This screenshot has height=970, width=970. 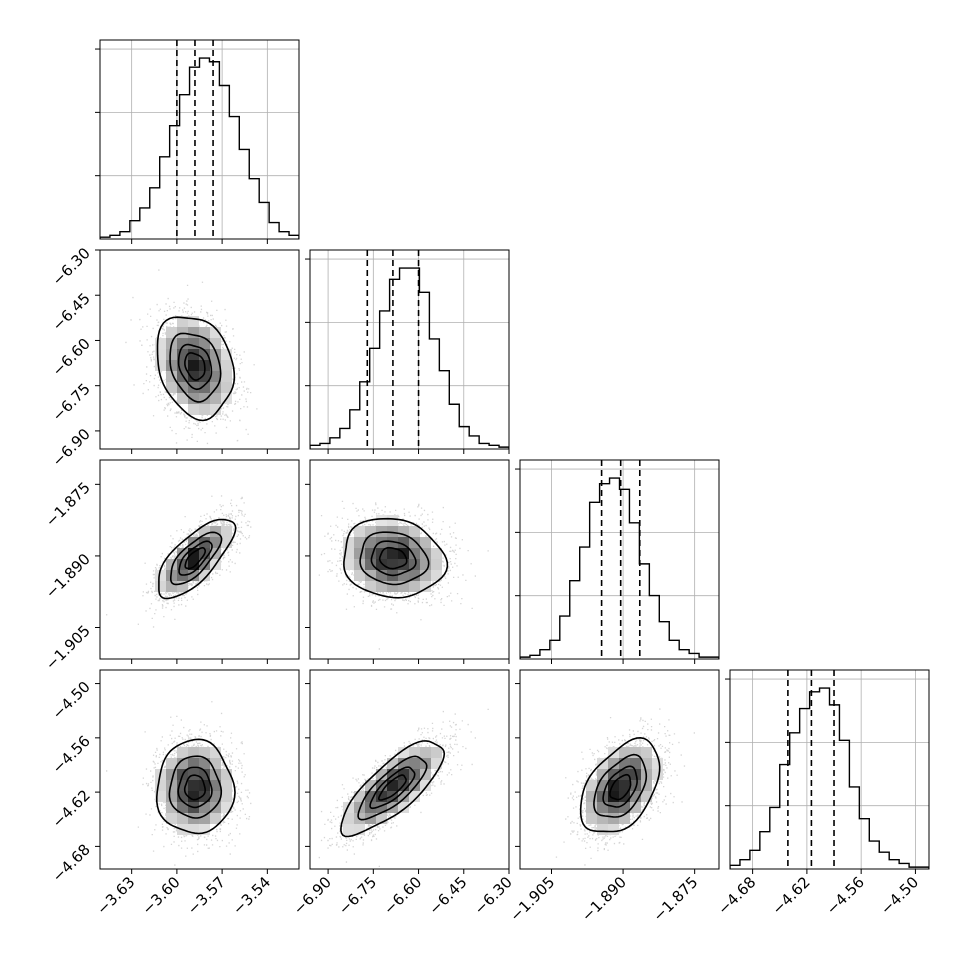 I want to click on x-tick-label: −6.45, so click(x=447, y=895).